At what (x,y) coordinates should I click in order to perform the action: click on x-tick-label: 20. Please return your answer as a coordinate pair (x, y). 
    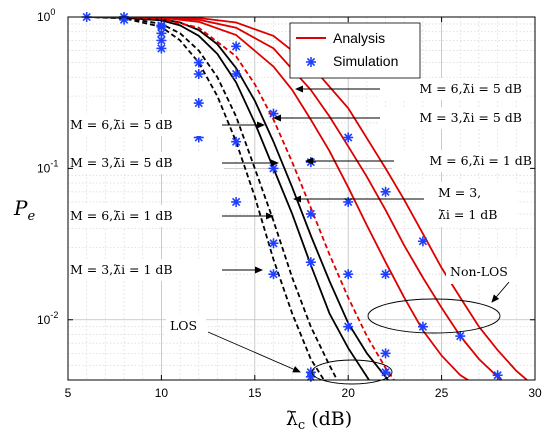
    Looking at the image, I should click on (349, 393).